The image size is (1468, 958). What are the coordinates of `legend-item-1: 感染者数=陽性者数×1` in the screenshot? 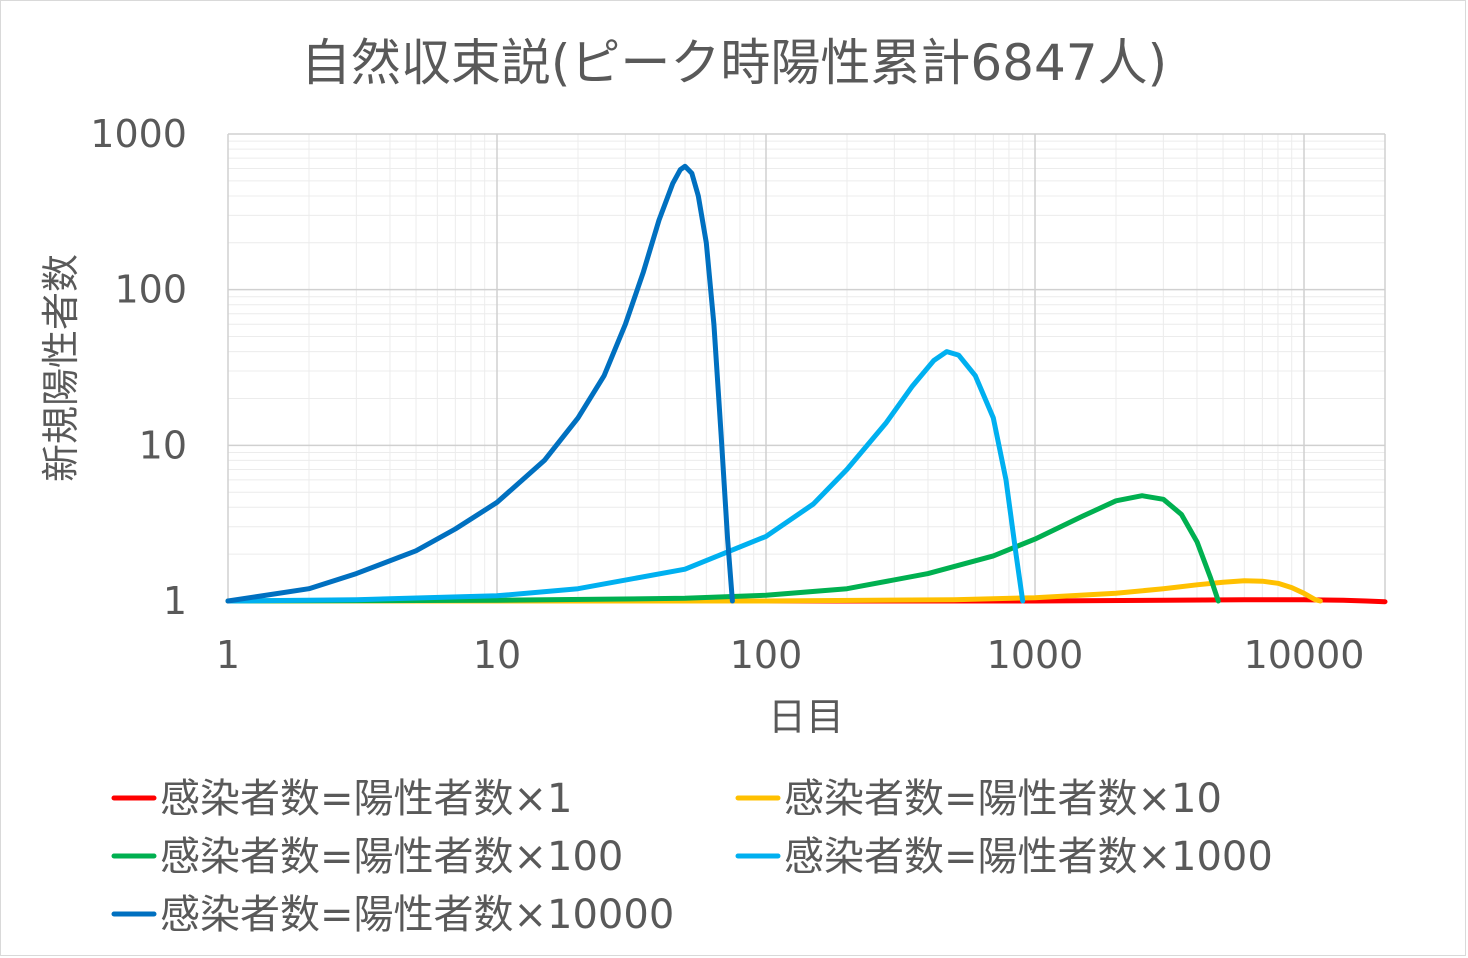 It's located at (341, 799).